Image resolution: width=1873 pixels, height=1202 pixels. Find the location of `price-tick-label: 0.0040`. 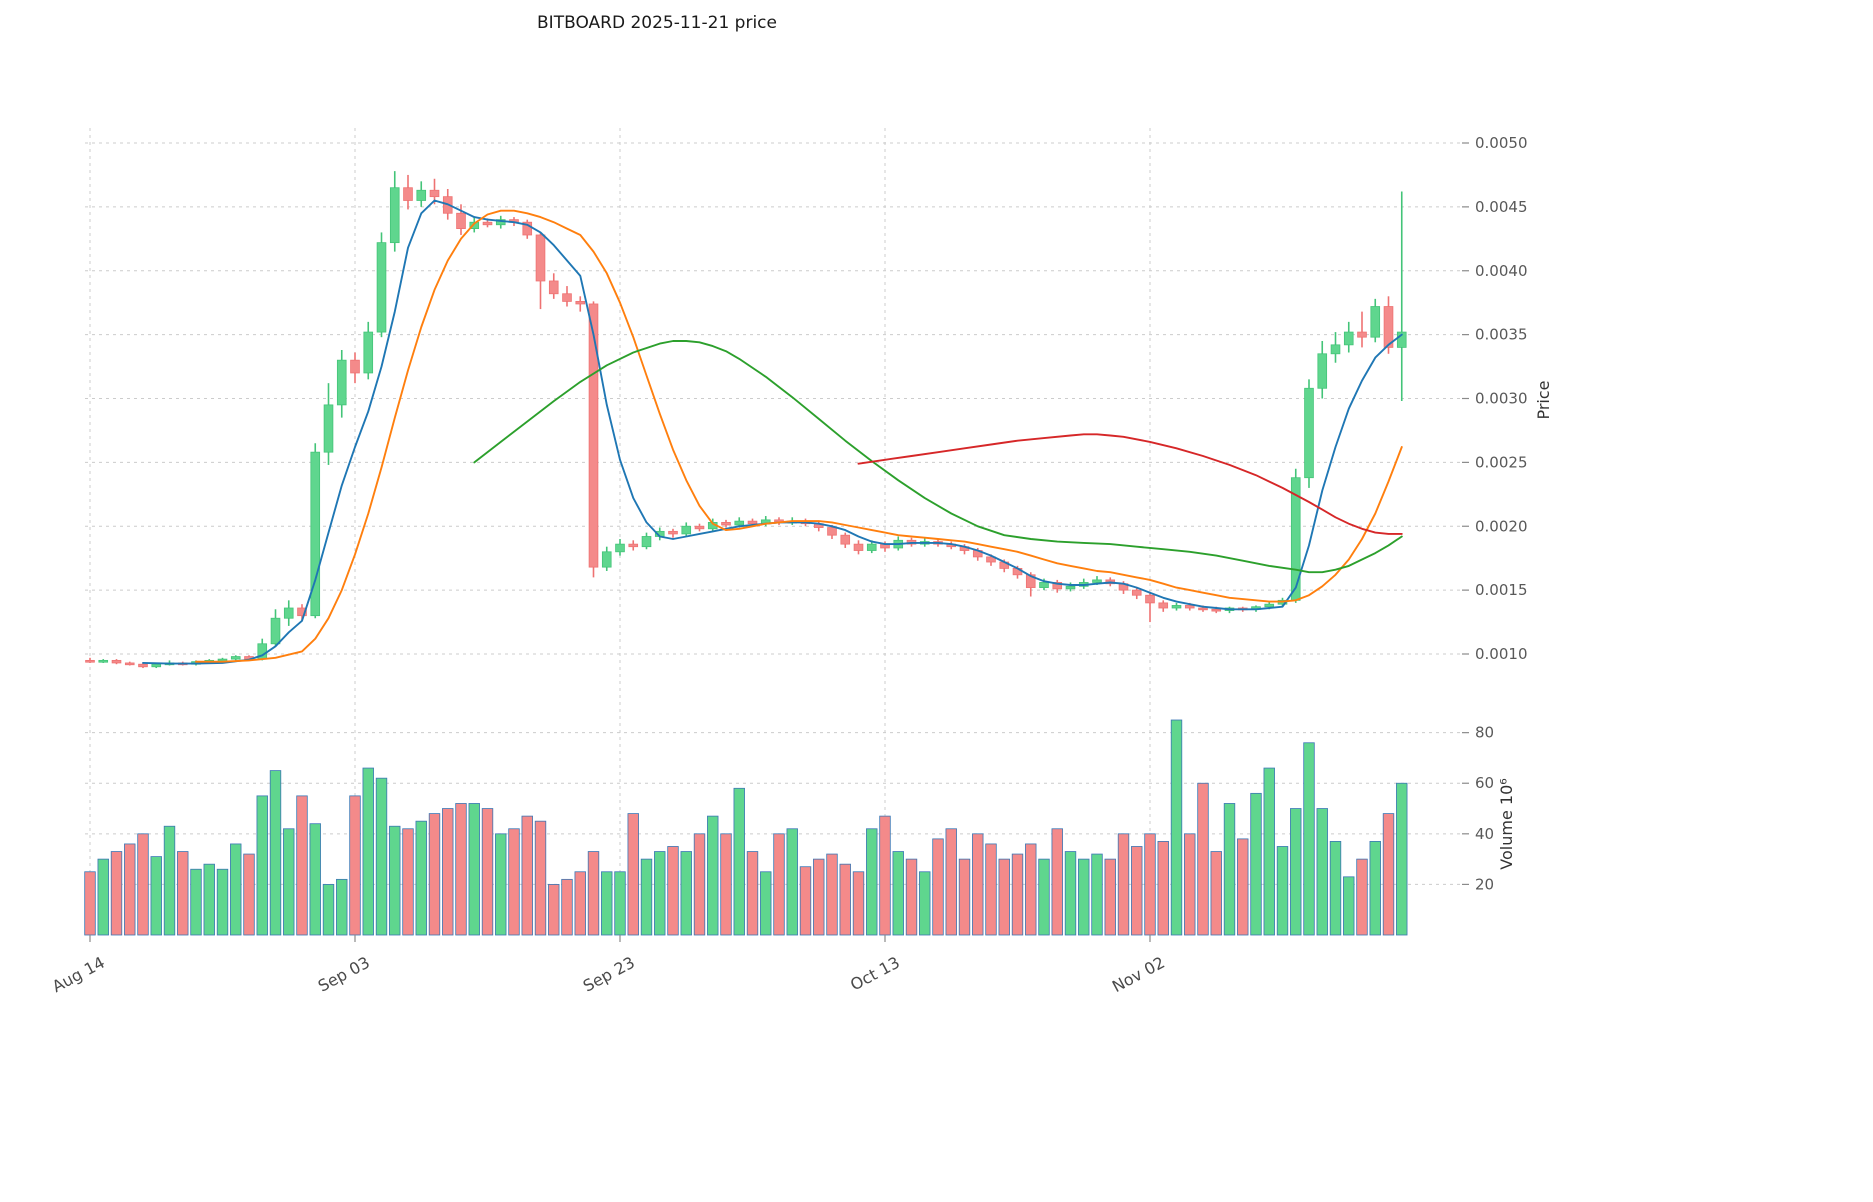

price-tick-label: 0.0040 is located at coordinates (1501, 271).